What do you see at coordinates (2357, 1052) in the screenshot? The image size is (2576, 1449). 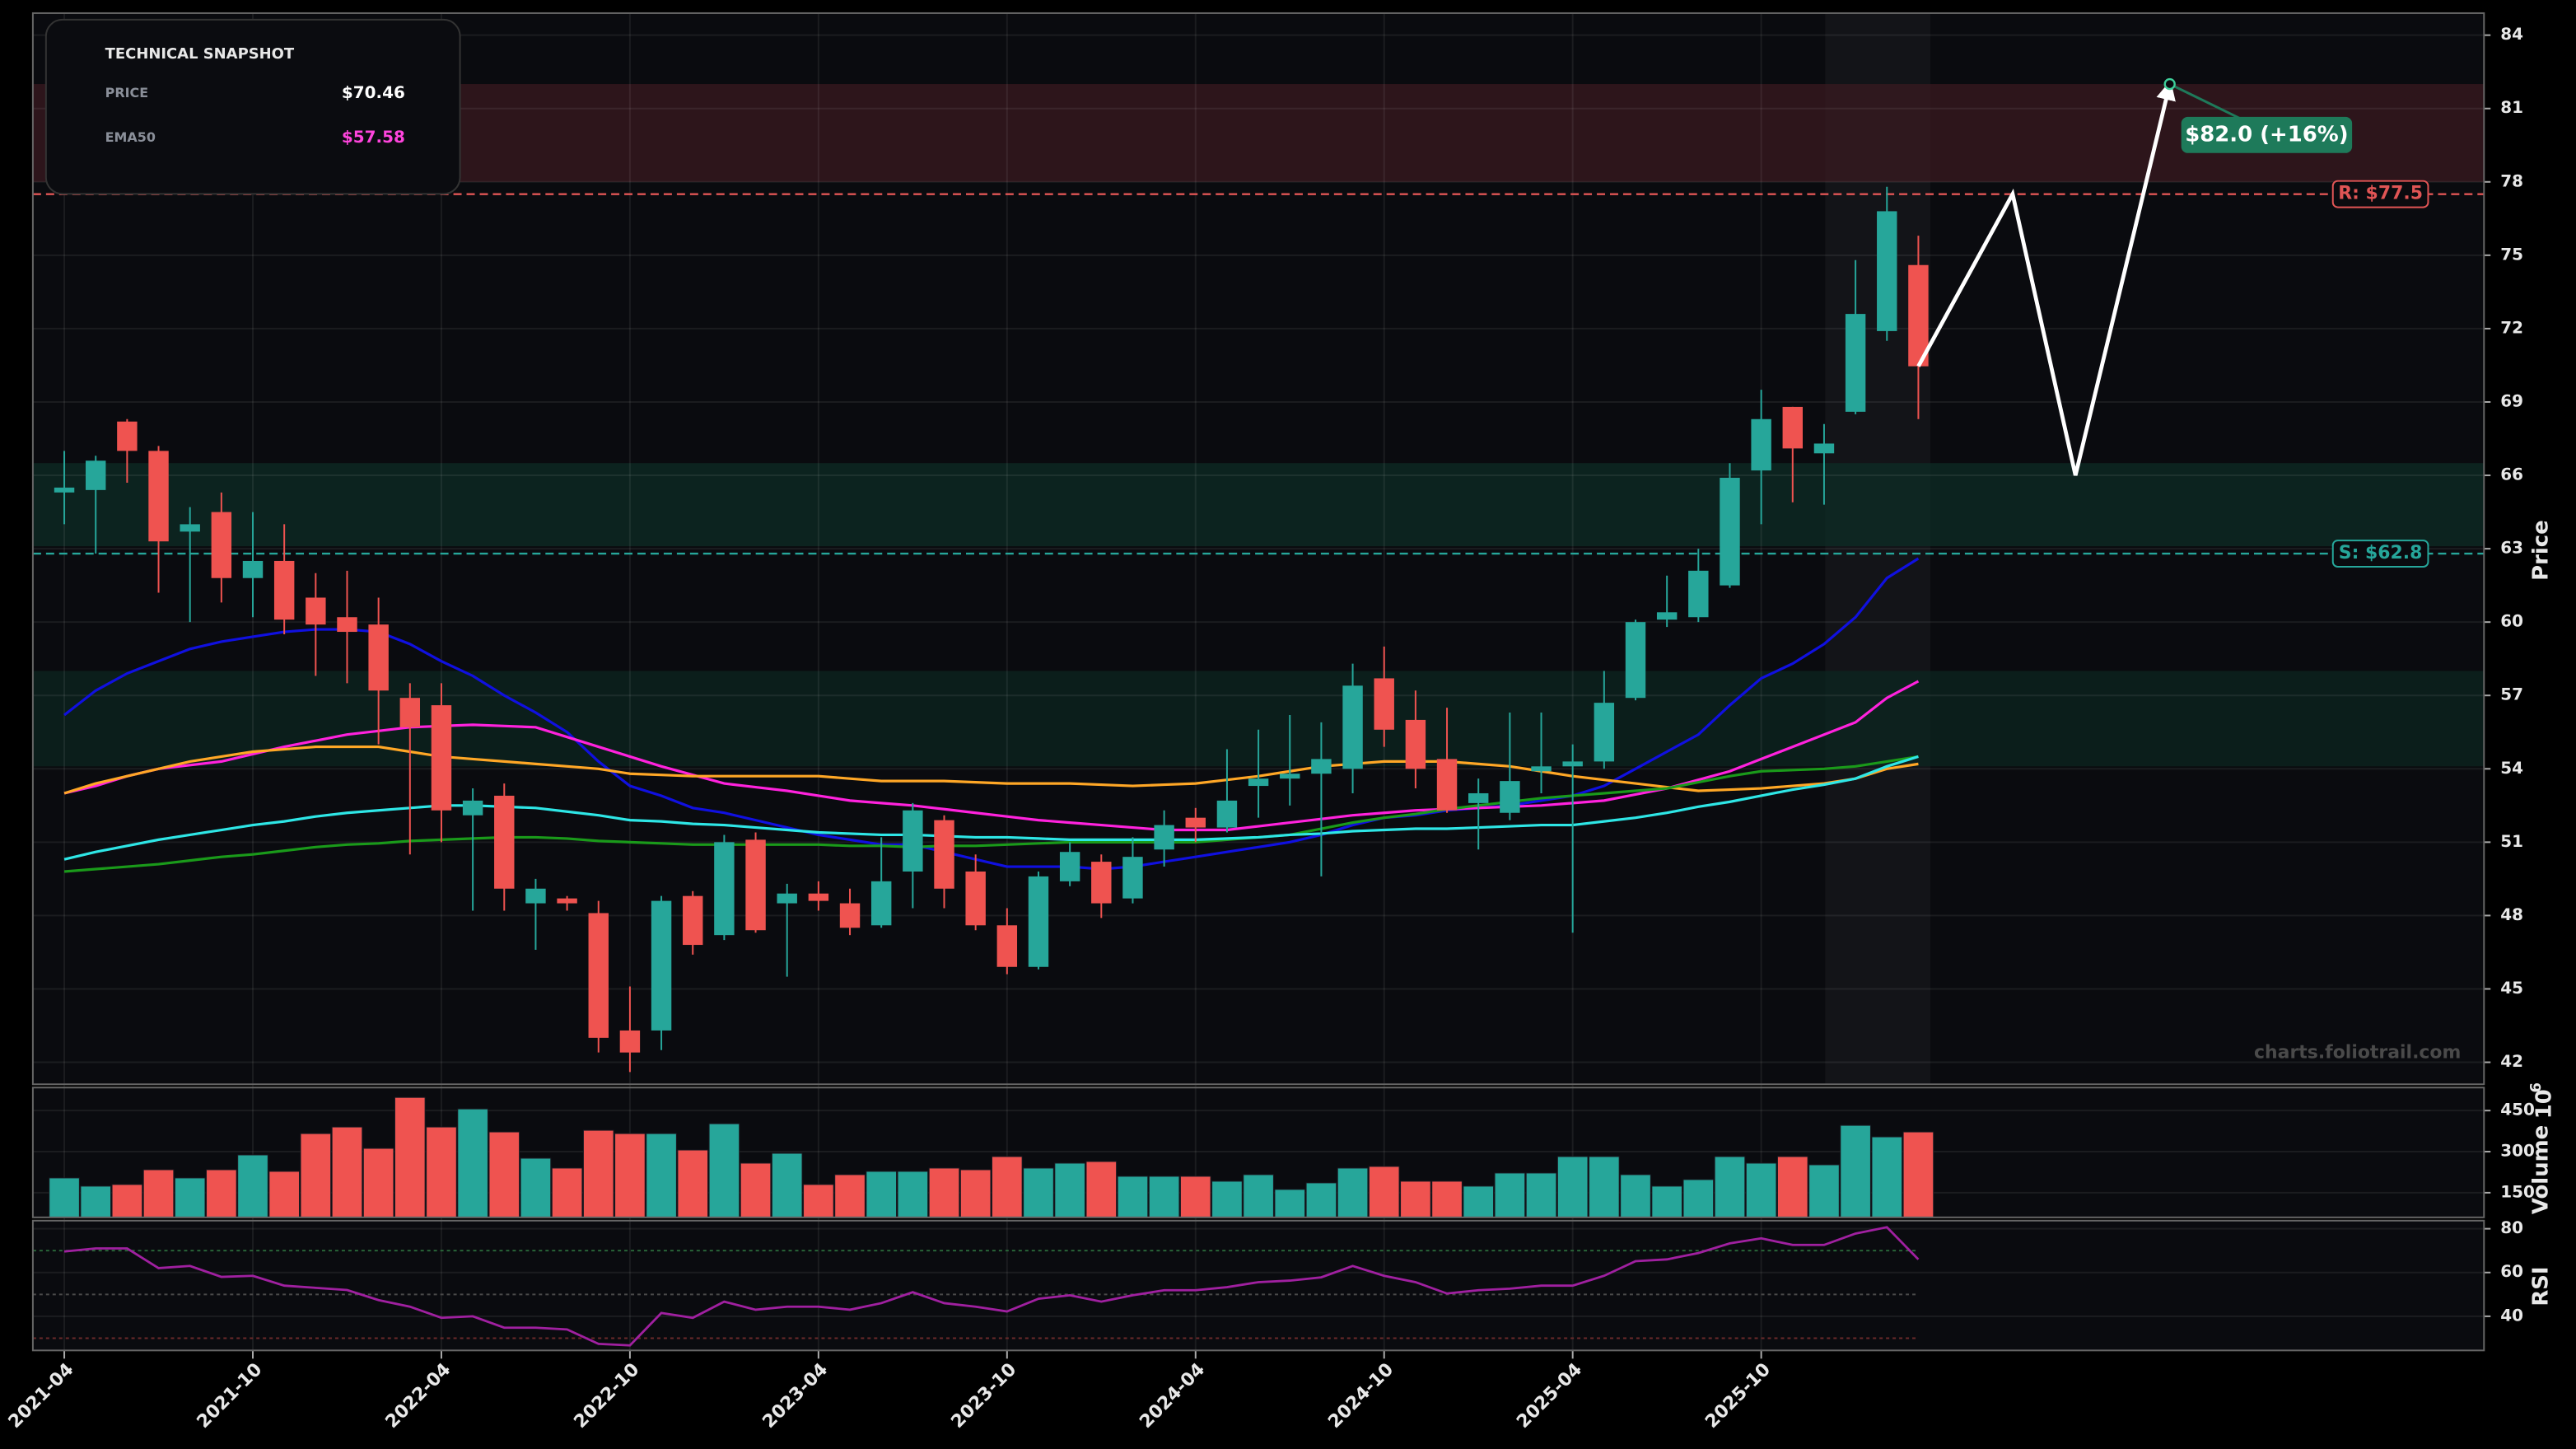 I see `watermark: charts.foliotrail.com` at bounding box center [2357, 1052].